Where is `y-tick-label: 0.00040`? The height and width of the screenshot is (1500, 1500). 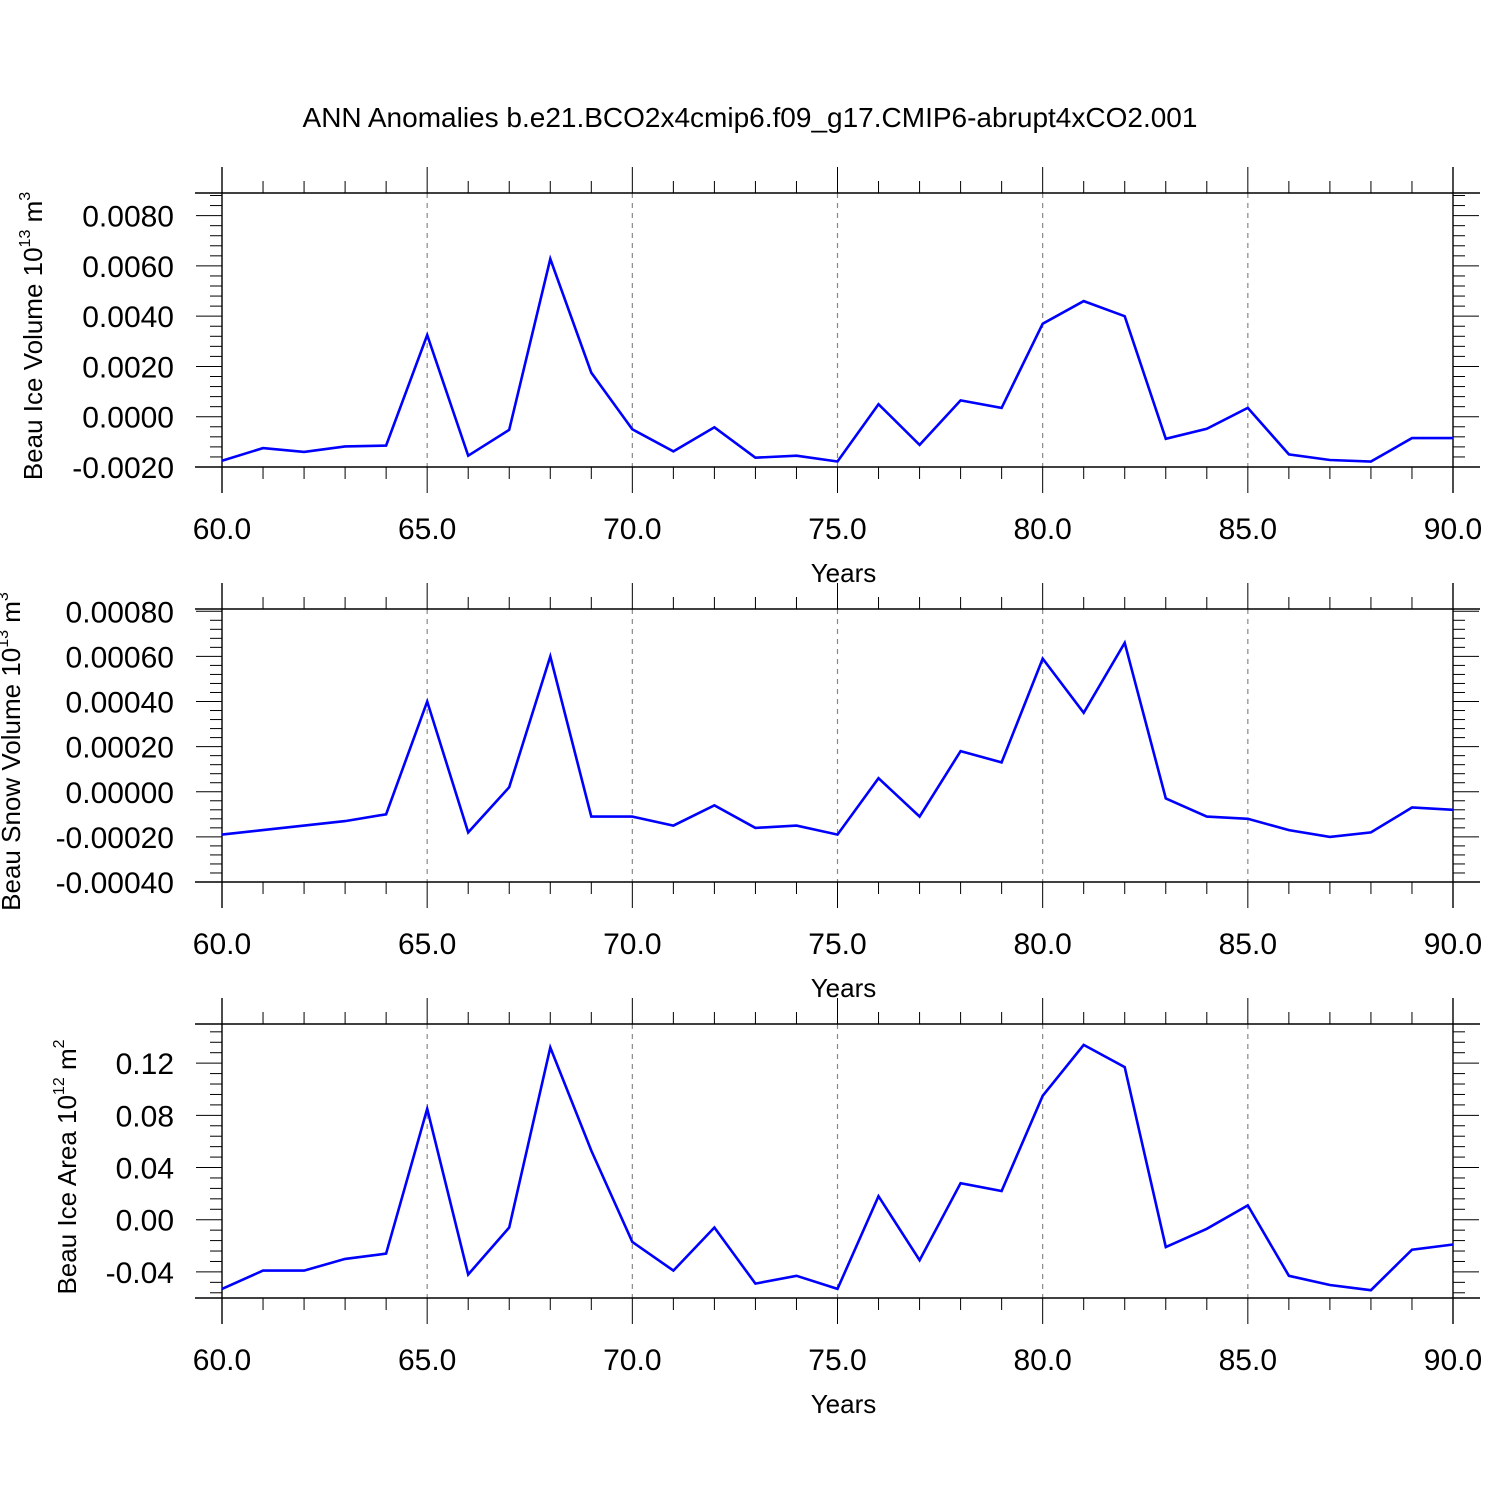 y-tick-label: 0.00040 is located at coordinates (120, 703).